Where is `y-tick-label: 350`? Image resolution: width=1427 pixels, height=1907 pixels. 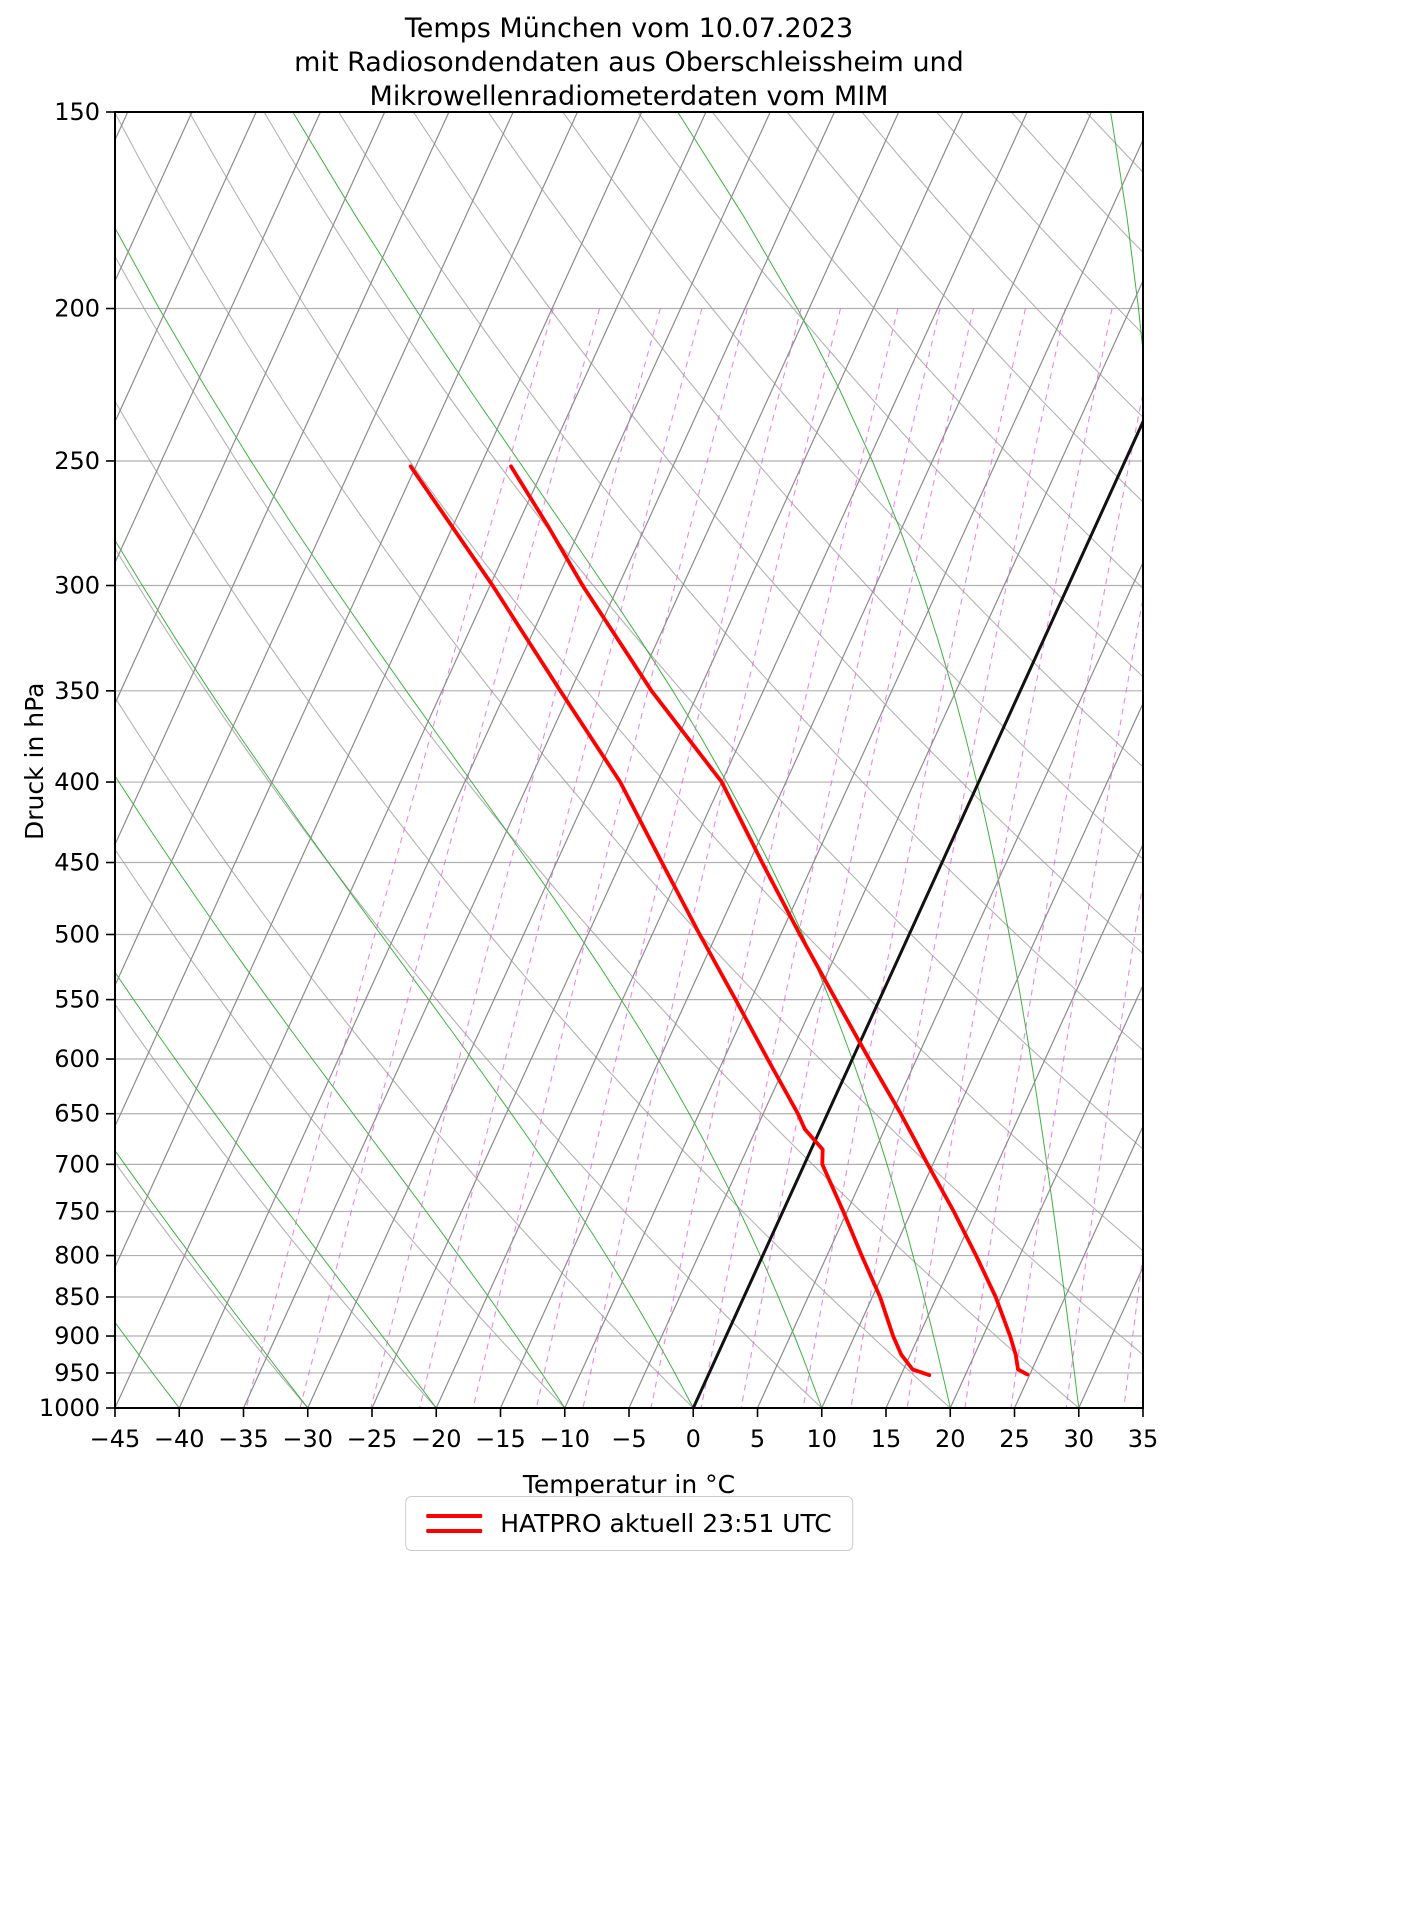
y-tick-label: 350 is located at coordinates (77, 691).